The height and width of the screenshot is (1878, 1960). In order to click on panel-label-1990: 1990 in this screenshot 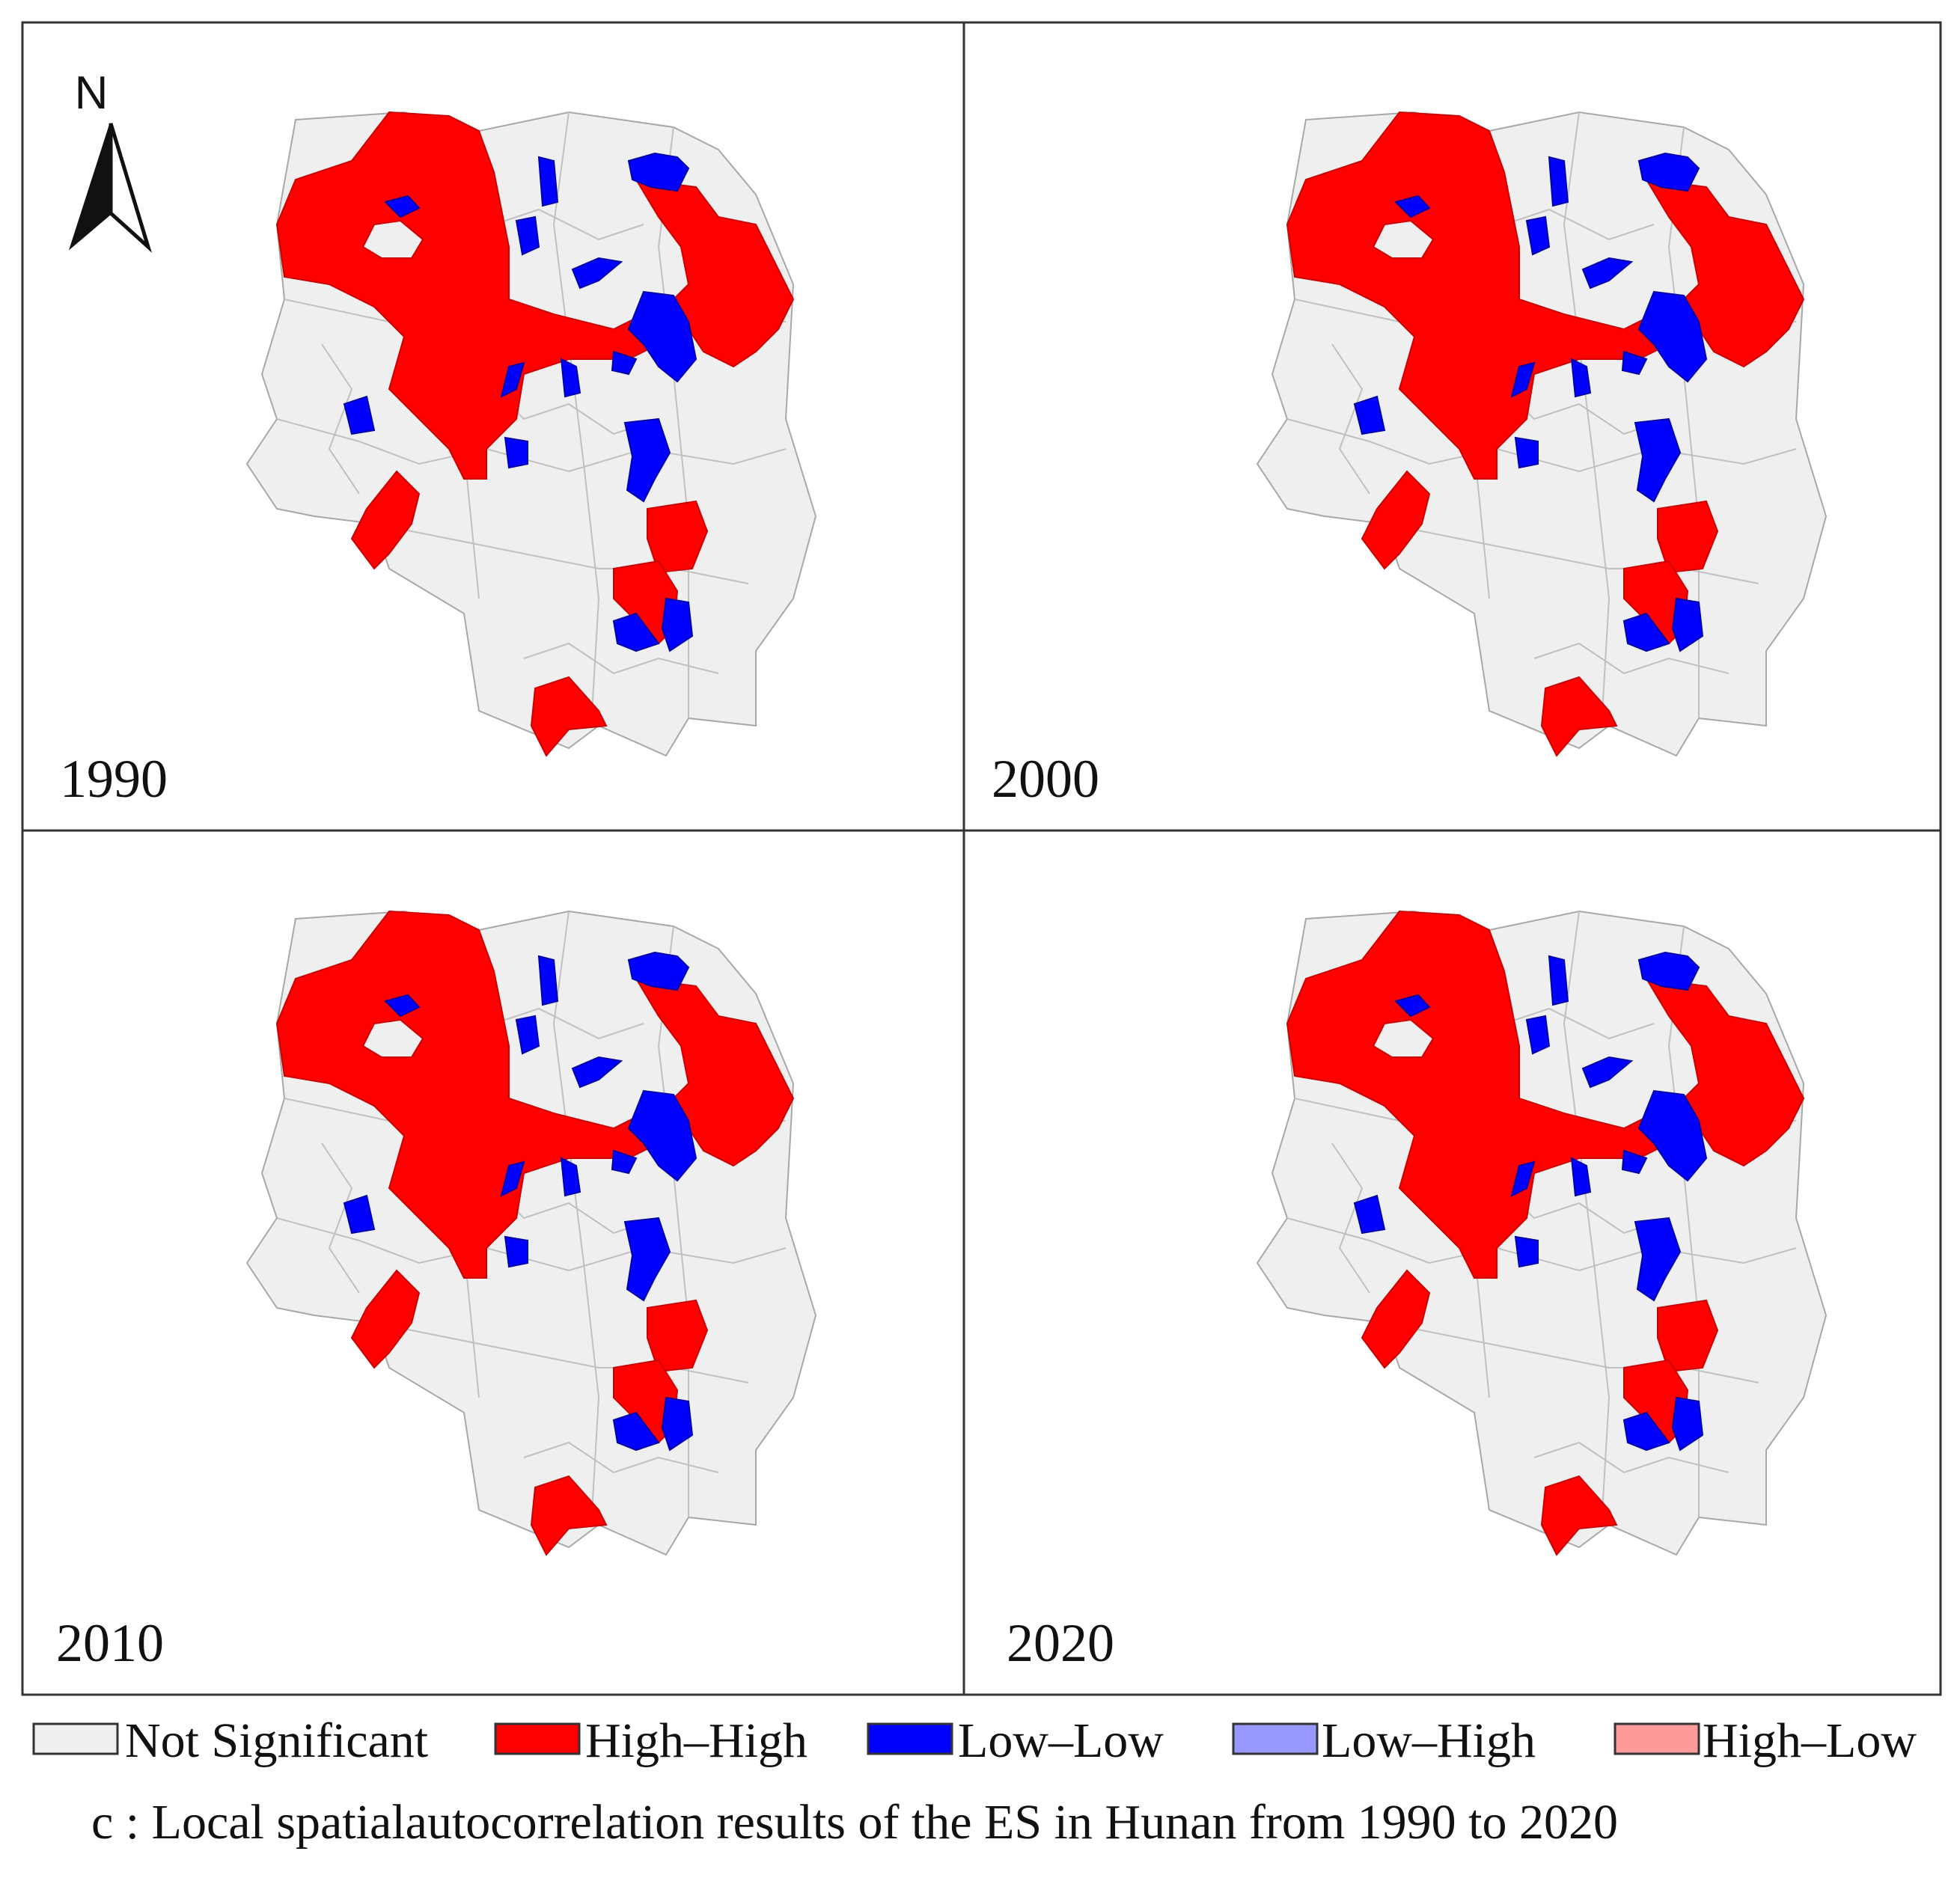, I will do `click(114, 779)`.